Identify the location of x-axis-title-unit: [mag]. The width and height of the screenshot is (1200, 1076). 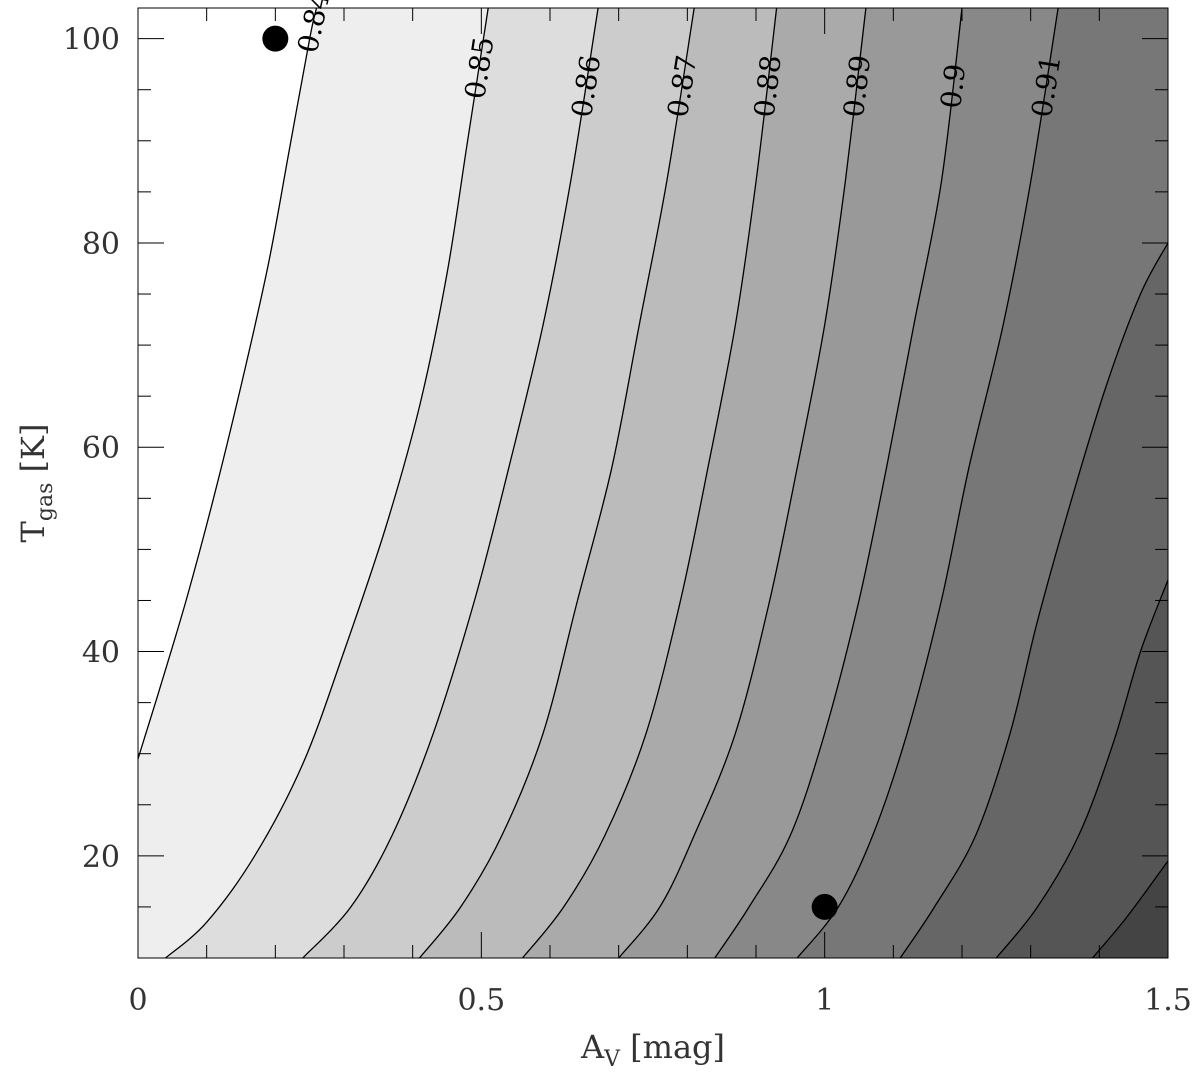
(672, 1047).